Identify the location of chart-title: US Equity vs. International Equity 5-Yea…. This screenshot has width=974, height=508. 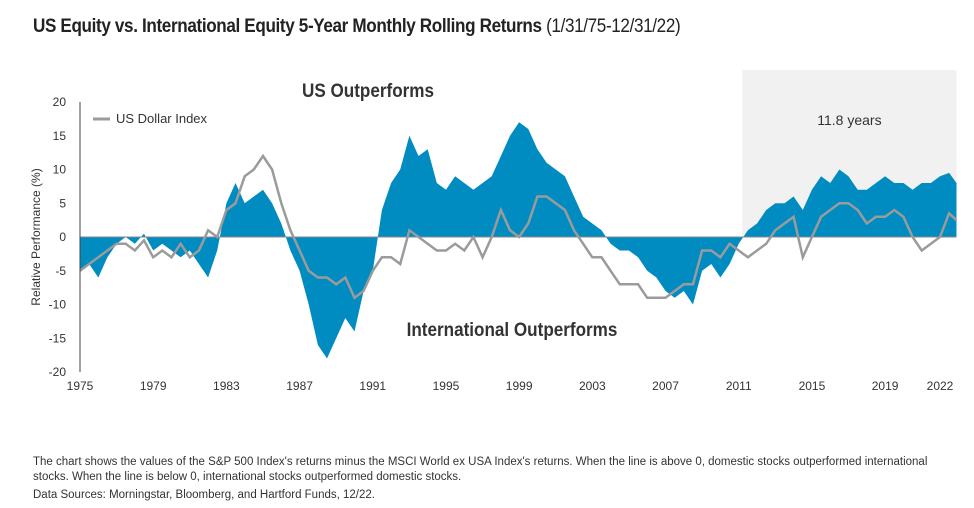
(357, 27).